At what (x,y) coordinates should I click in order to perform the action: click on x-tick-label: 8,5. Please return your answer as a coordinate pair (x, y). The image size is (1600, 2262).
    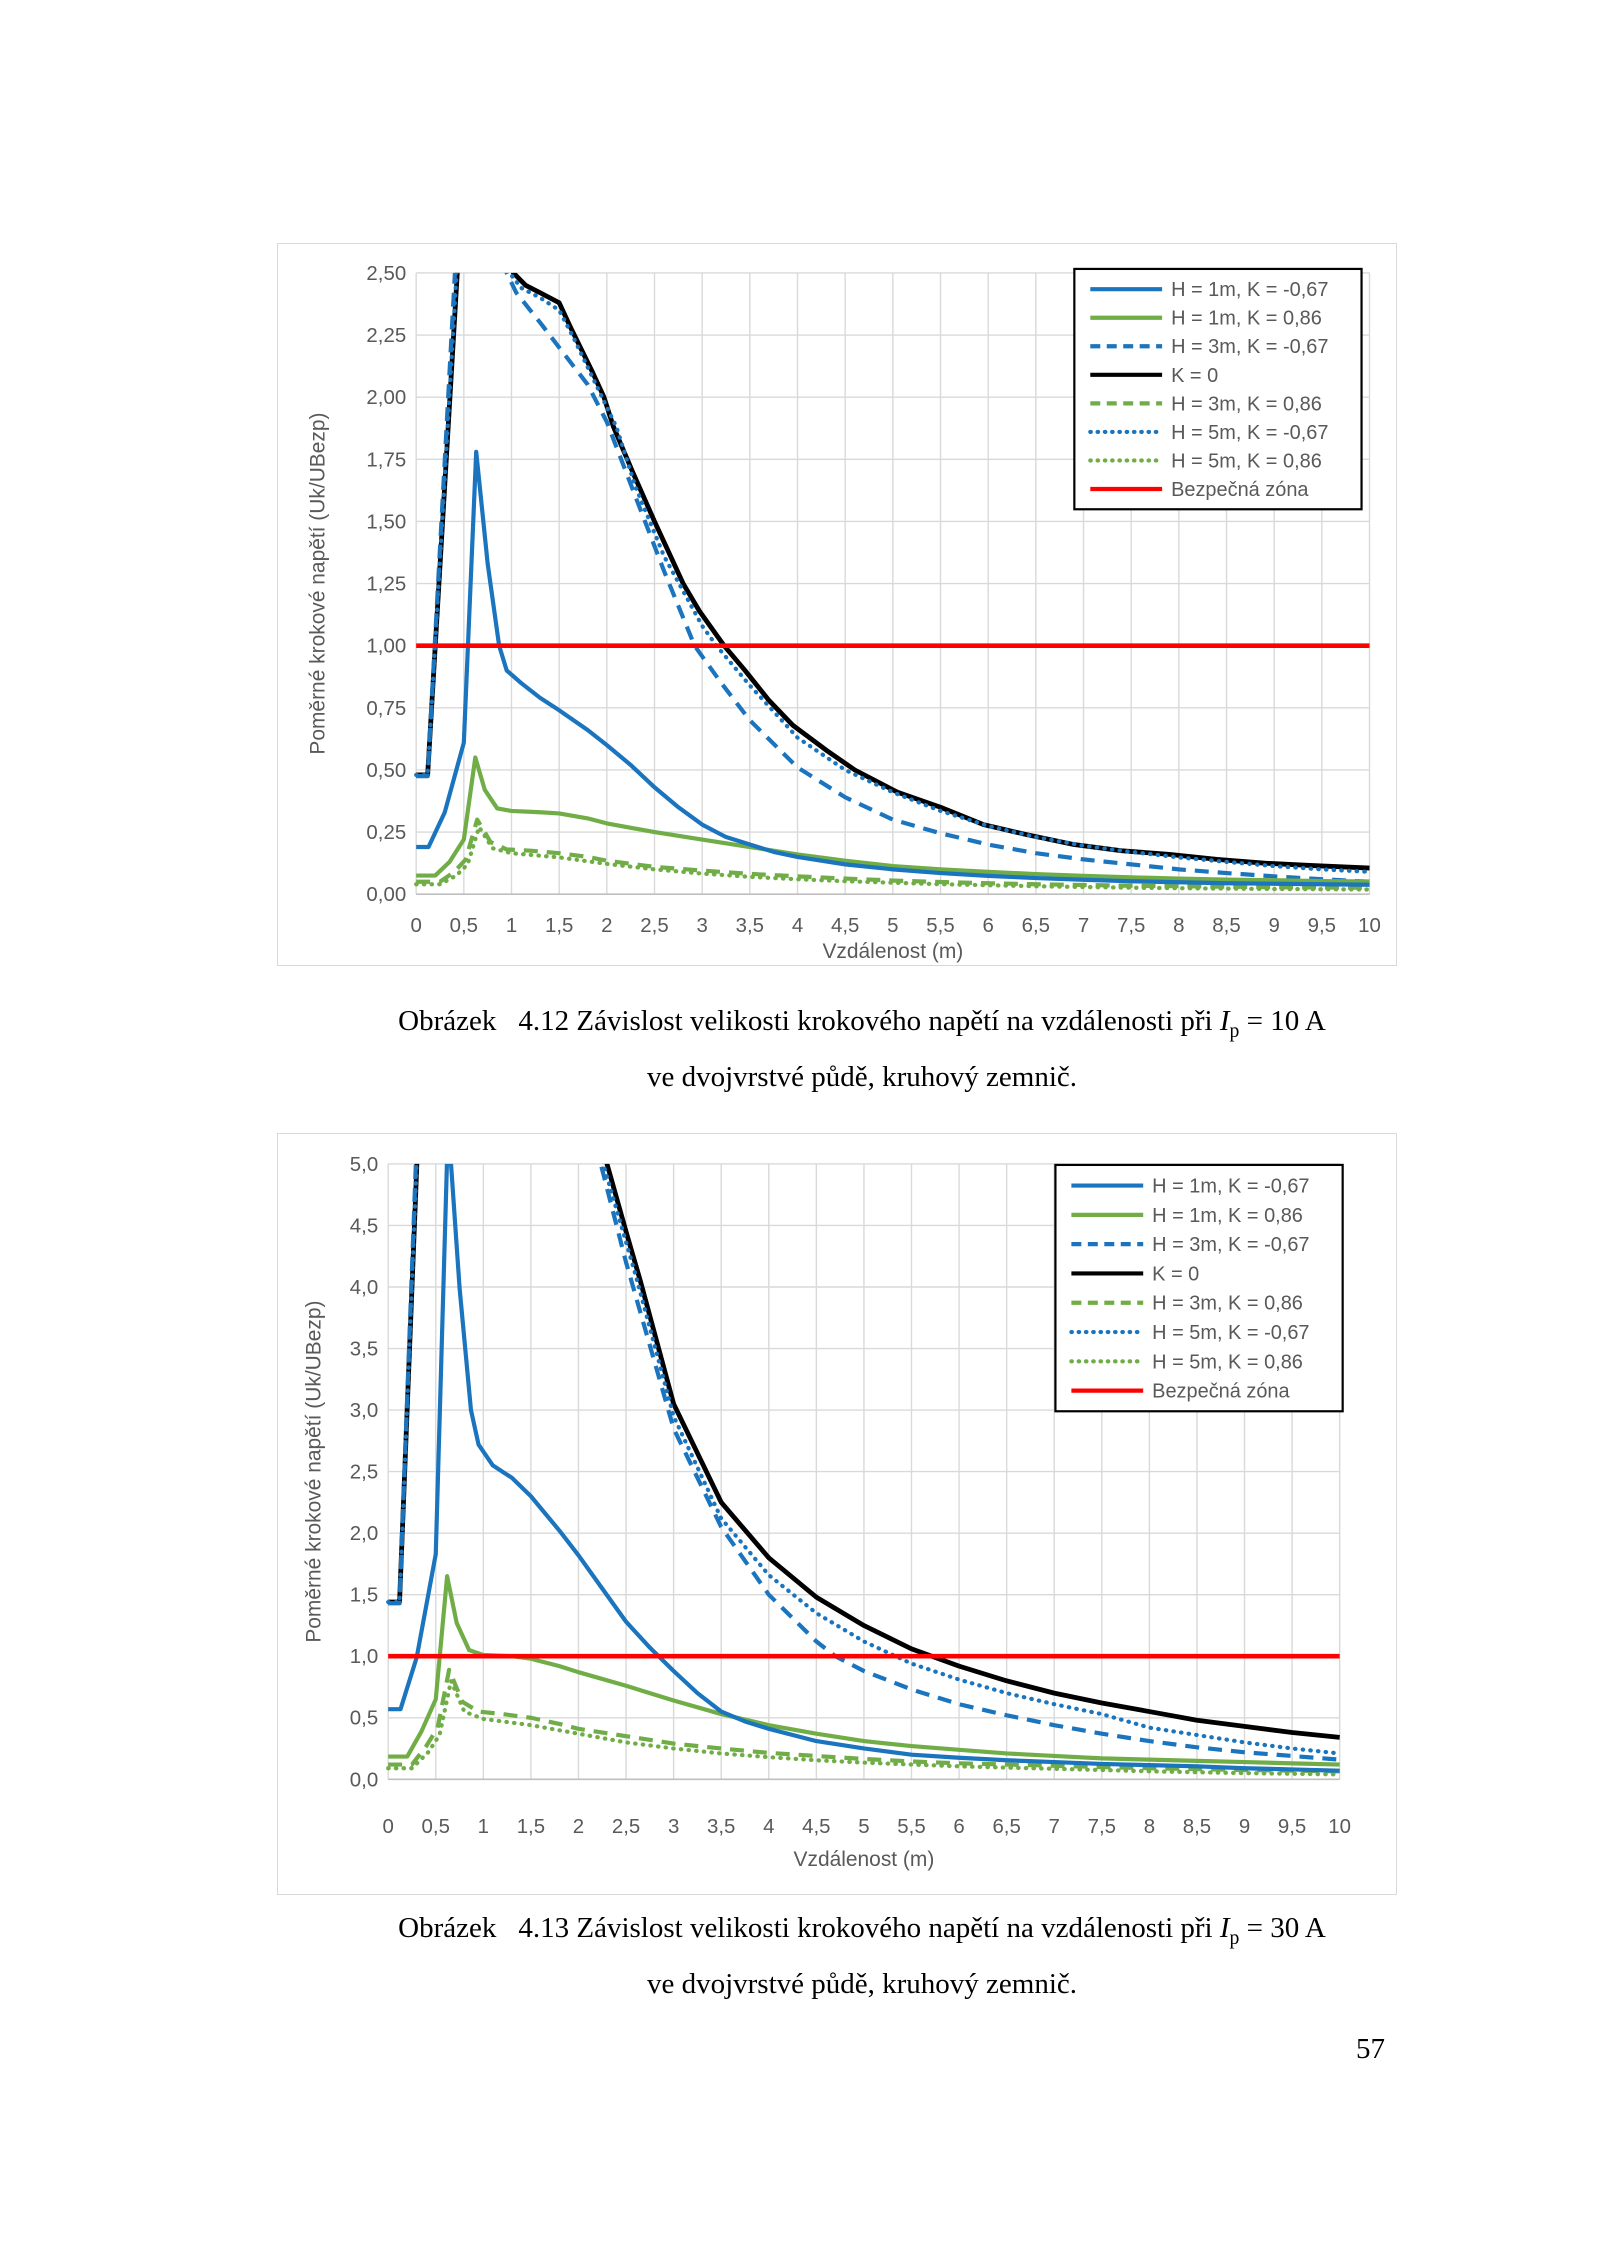
    Looking at the image, I should click on (1197, 1826).